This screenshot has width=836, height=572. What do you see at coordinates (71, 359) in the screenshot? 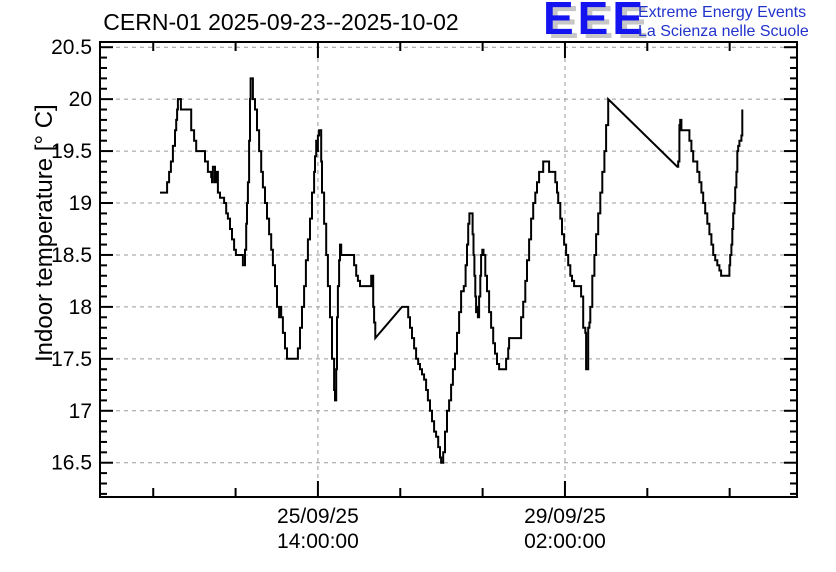
I see `y-tick-label: 17.5` at bounding box center [71, 359].